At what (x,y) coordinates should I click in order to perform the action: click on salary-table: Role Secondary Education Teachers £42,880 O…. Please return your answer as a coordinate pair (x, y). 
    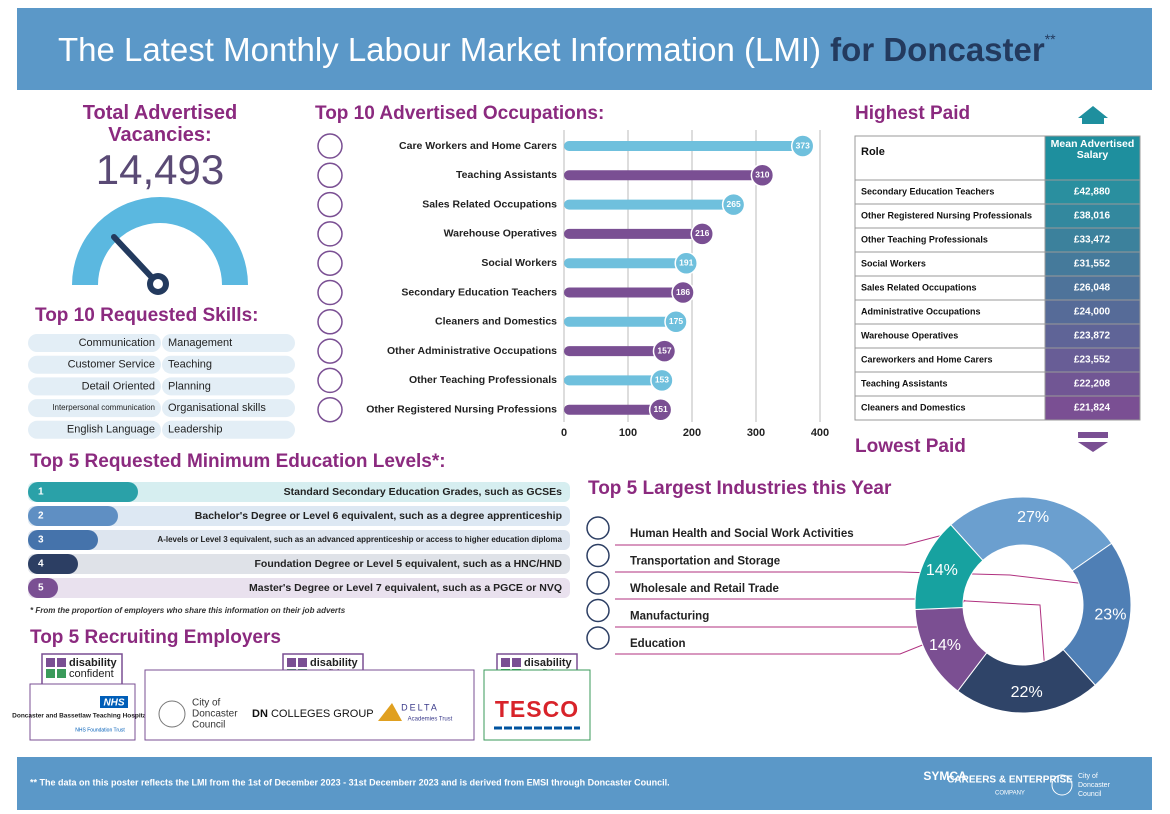
    Looking at the image, I should click on (997, 278).